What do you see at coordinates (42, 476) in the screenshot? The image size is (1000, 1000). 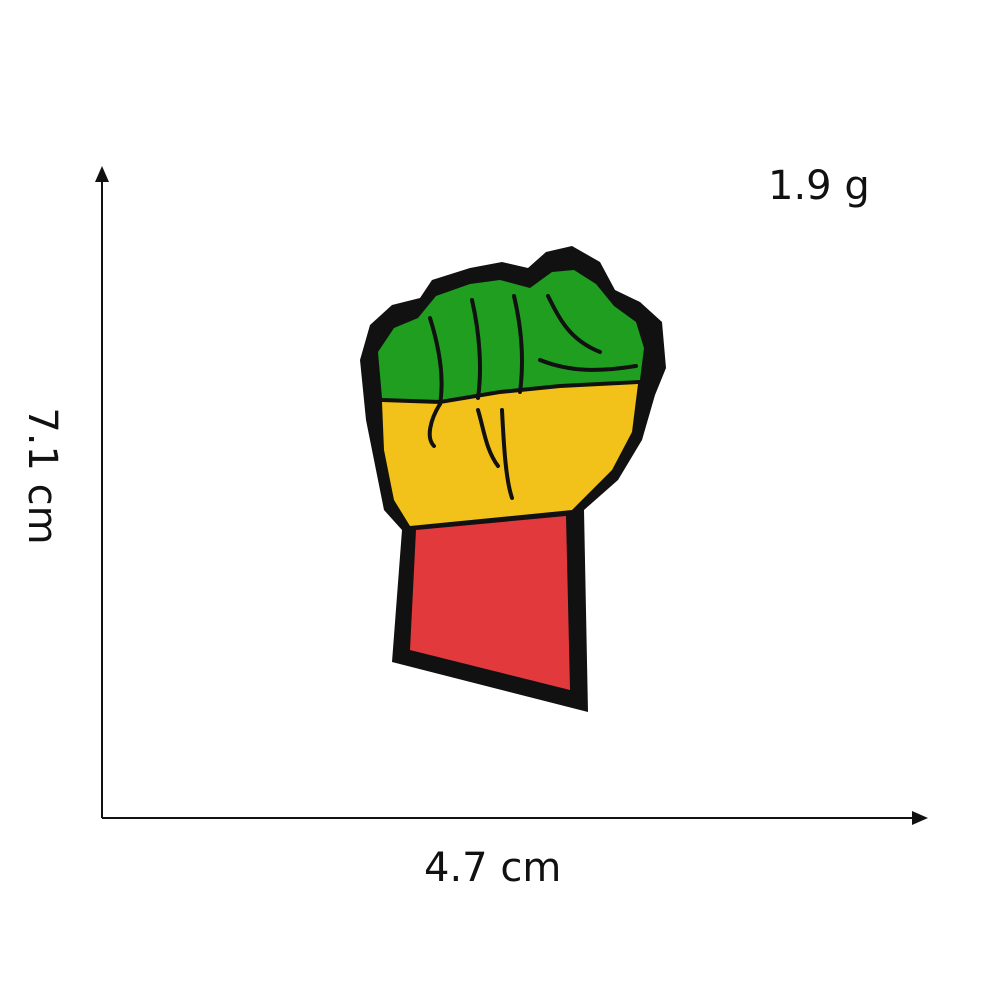 I see `height-label: 7.1 cm` at bounding box center [42, 476].